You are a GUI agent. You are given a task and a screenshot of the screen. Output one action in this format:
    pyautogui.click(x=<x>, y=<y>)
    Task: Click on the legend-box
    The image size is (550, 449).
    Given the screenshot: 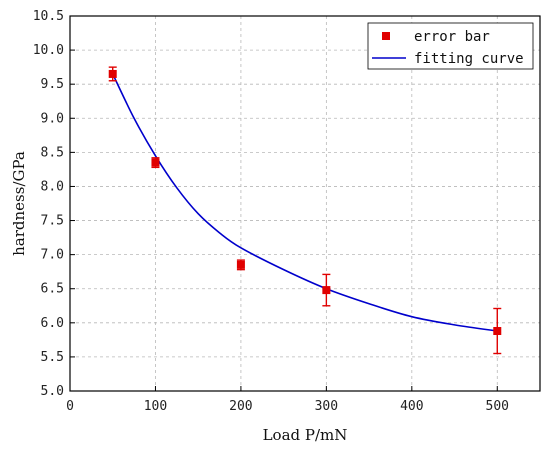 What is the action you would take?
    pyautogui.click(x=450, y=46)
    